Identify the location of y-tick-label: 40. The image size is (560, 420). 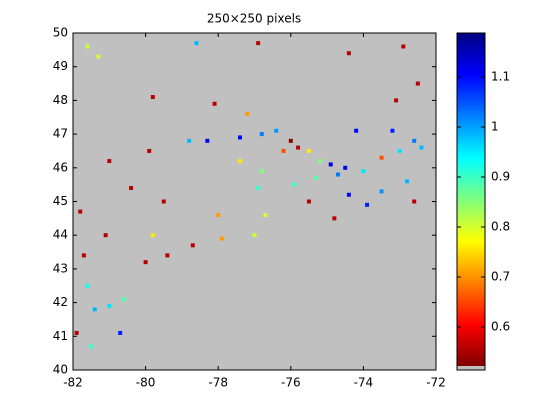
(60, 370).